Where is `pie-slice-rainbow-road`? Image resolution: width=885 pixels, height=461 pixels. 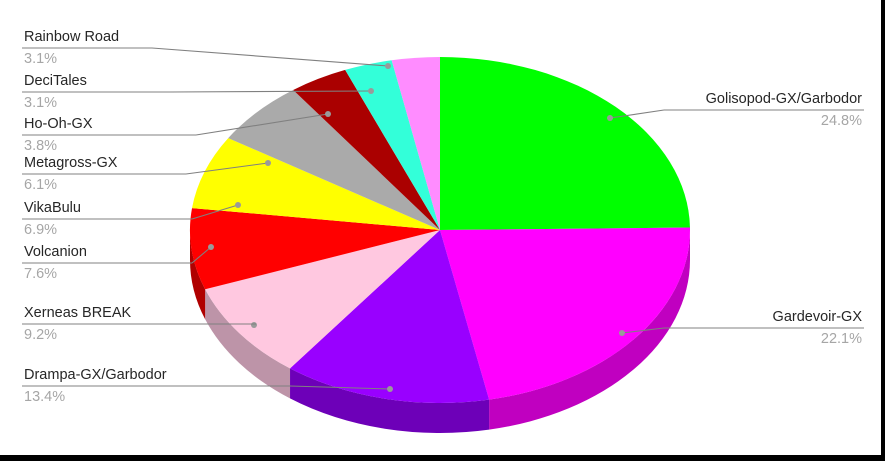 pie-slice-rainbow-road is located at coordinates (415, 143).